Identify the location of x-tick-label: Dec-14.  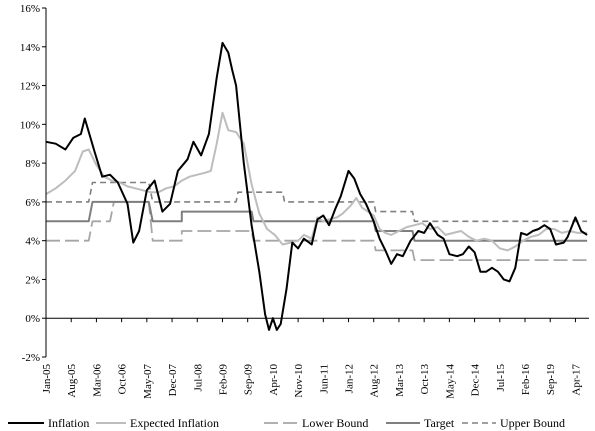
(476, 380).